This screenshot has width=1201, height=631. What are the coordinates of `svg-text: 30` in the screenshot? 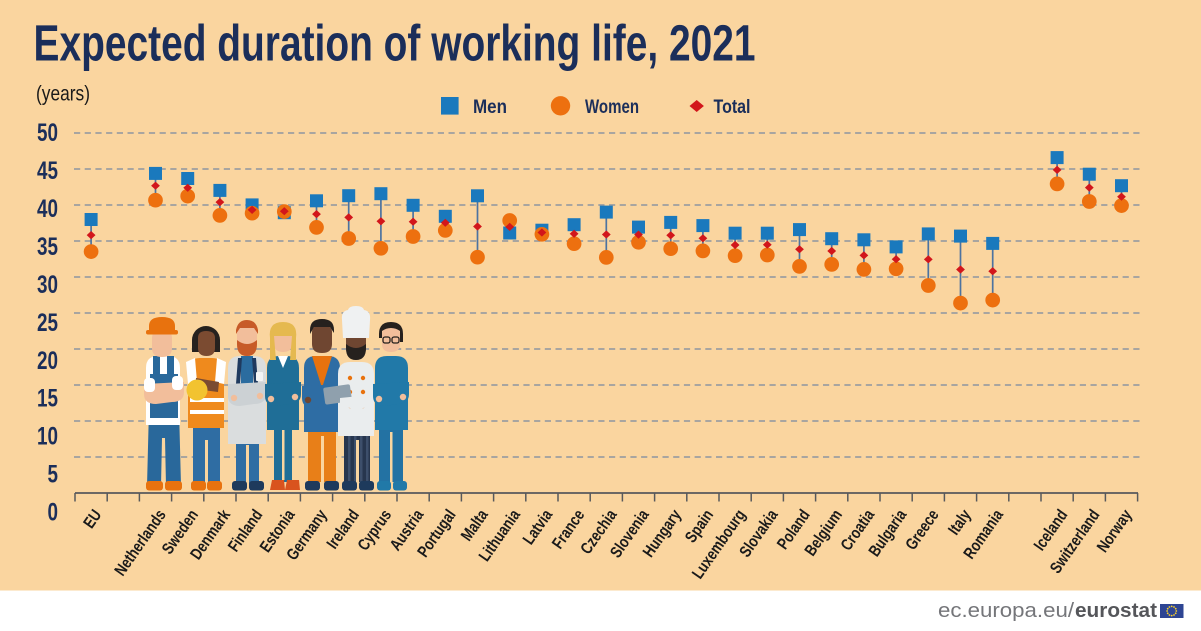 It's located at (47, 285).